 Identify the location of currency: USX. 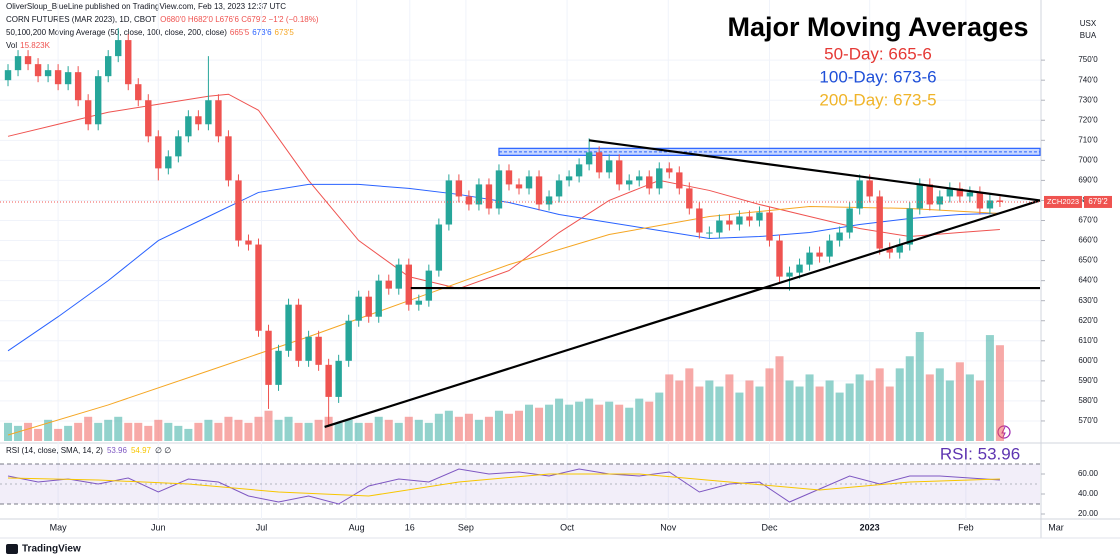
(1088, 23).